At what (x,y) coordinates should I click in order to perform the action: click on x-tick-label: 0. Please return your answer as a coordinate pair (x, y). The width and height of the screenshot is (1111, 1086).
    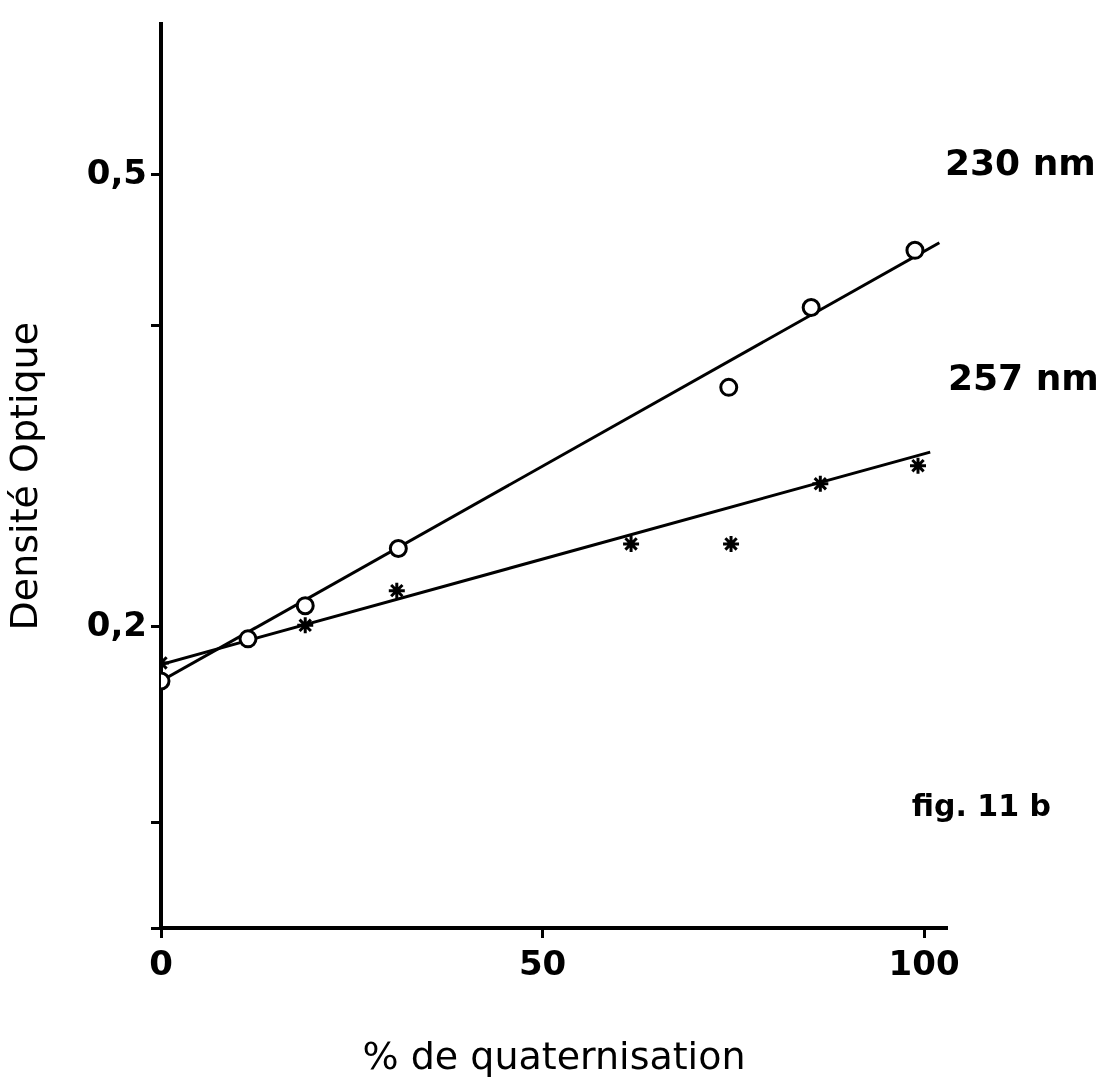
    Looking at the image, I should click on (161, 963).